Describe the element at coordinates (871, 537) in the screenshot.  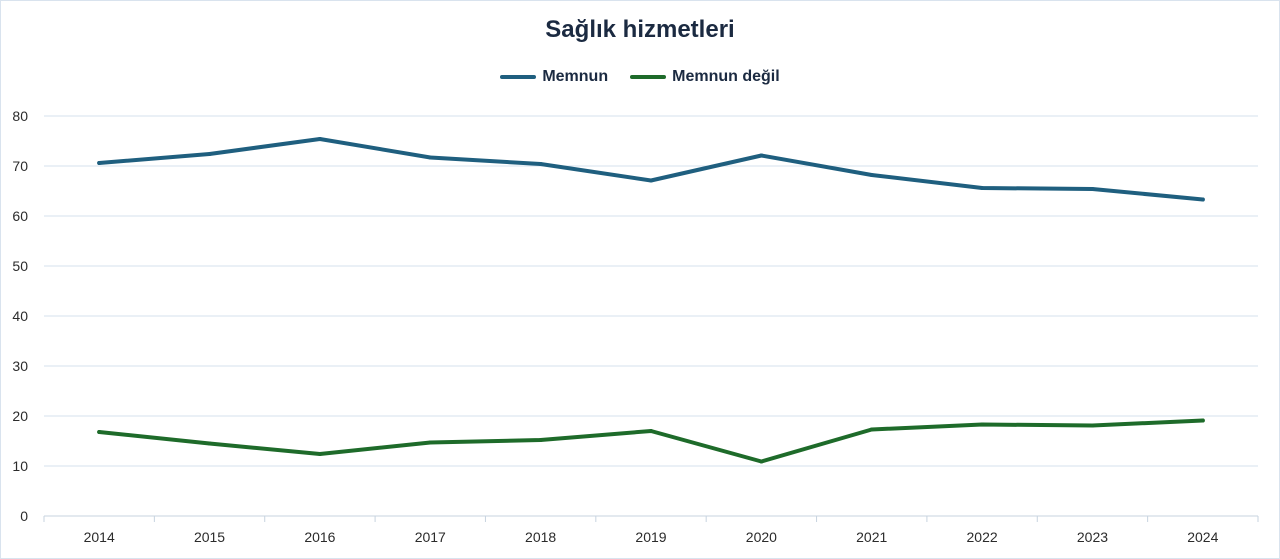
I see `x-tick-label-2021: 2021` at that location.